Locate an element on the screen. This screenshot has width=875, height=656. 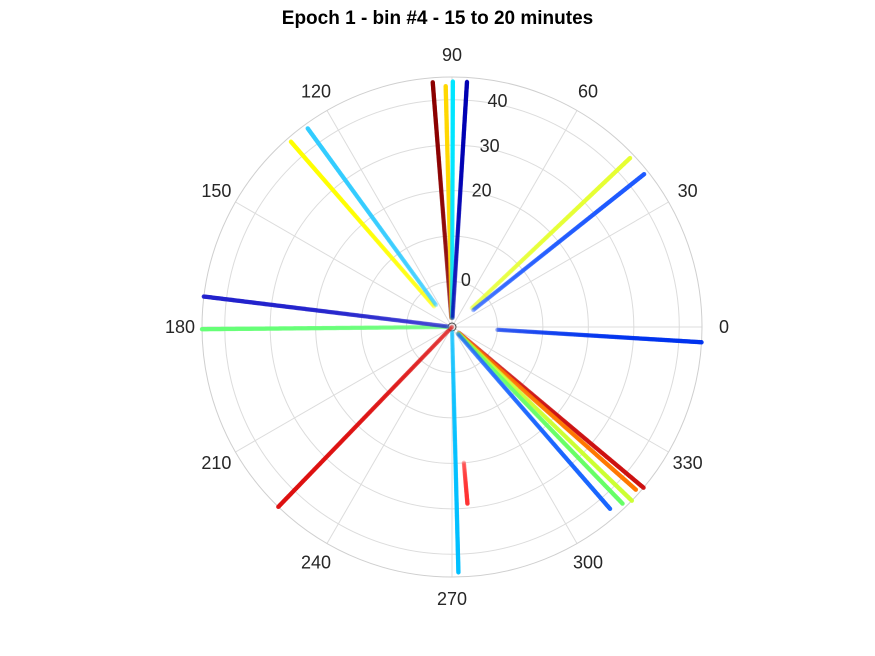
angle-tick-label: 150 is located at coordinates (216, 191).